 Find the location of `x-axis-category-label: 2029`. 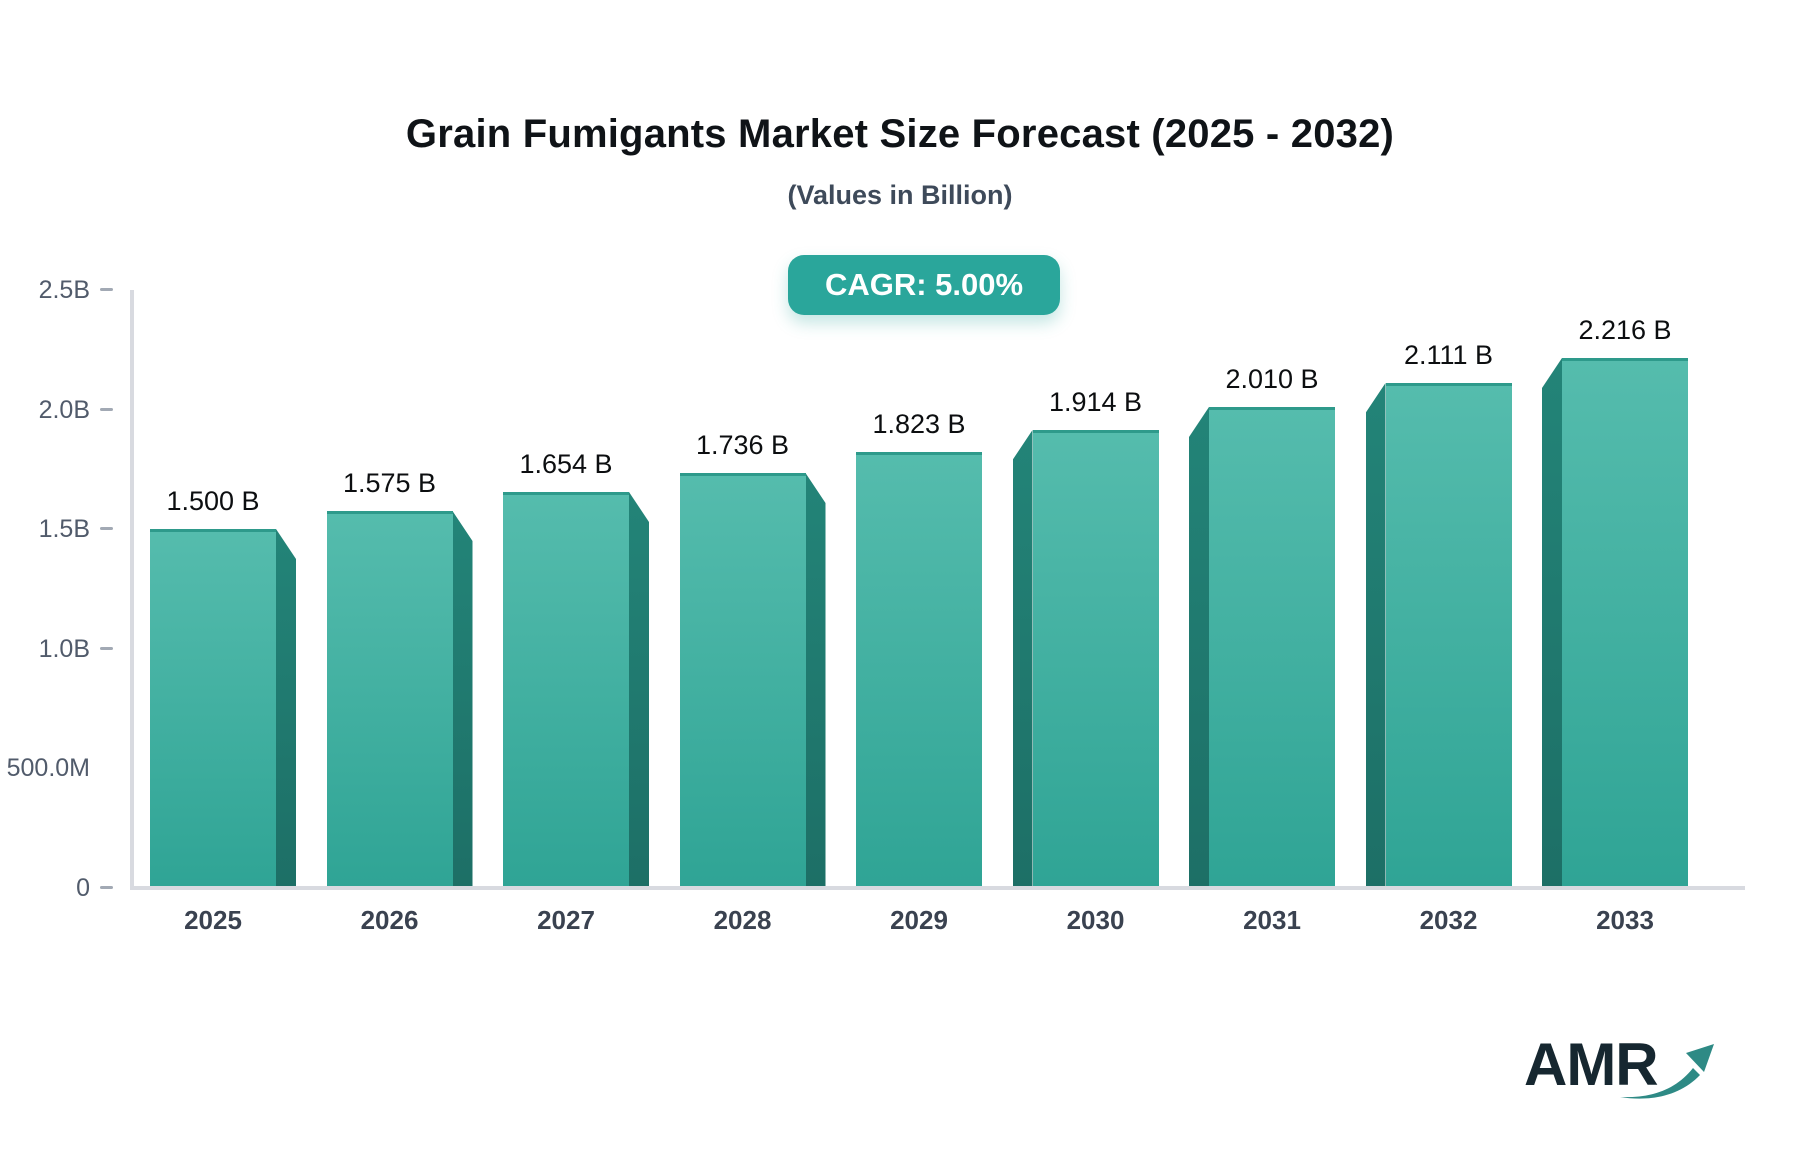

x-axis-category-label: 2029 is located at coordinates (919, 920).